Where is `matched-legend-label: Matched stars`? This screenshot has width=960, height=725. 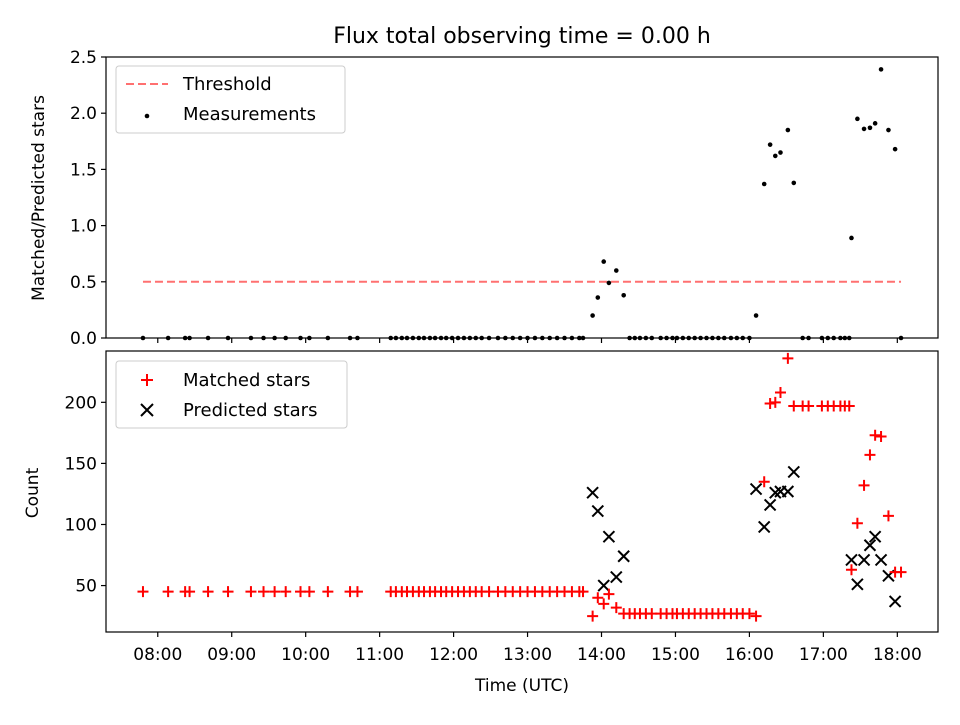
matched-legend-label: Matched stars is located at coordinates (246, 380).